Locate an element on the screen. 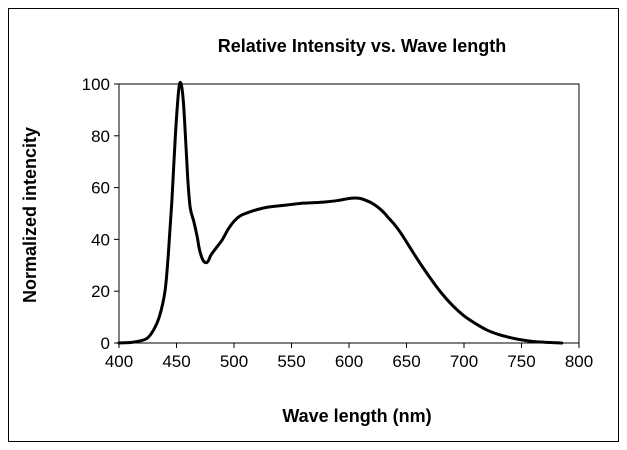 The image size is (627, 450). x-tick-label: 550 is located at coordinates (291, 361).